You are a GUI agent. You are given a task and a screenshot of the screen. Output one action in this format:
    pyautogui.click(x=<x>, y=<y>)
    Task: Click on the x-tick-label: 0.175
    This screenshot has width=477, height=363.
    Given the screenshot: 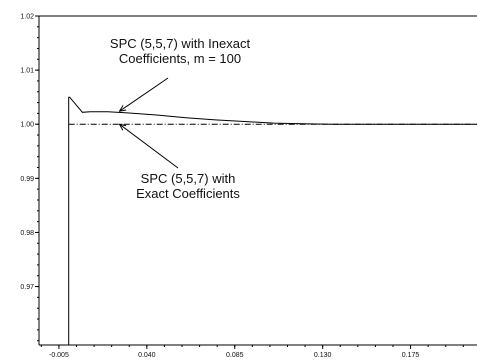 What is the action you would take?
    pyautogui.click(x=411, y=355)
    